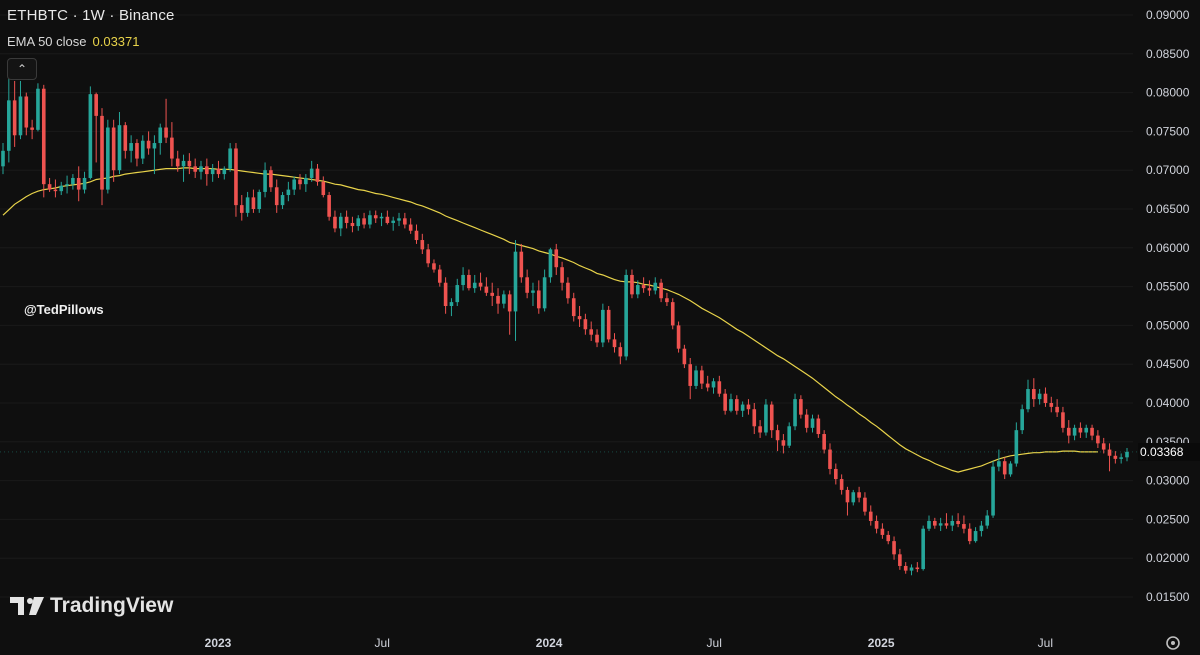 This screenshot has width=1200, height=655. What do you see at coordinates (22, 69) in the screenshot?
I see `collapse-legend-button: ⌃` at bounding box center [22, 69].